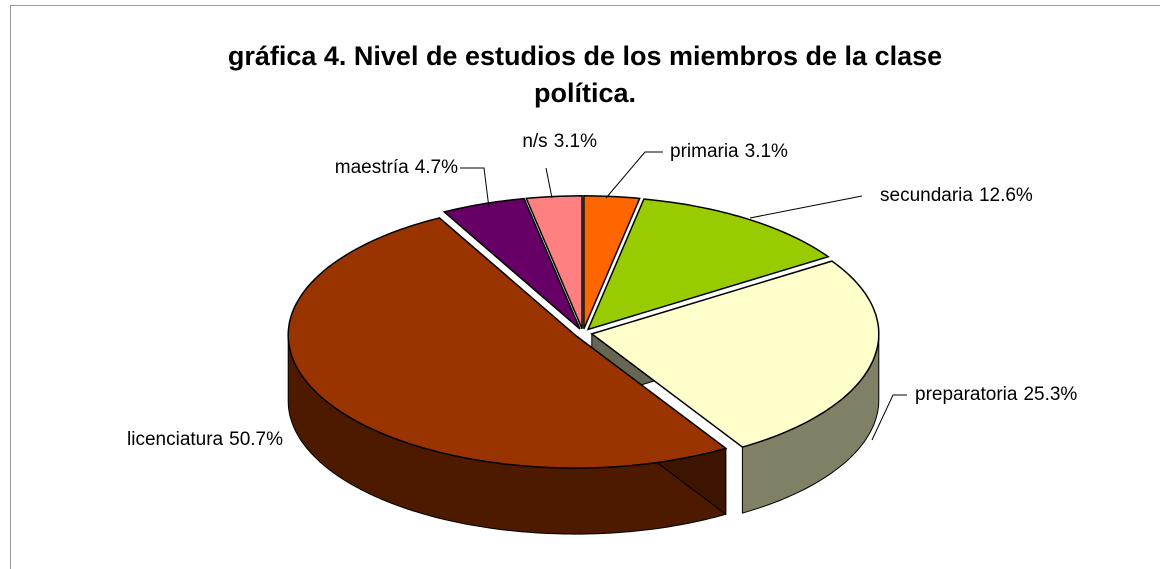 This screenshot has height=569, width=1160. I want to click on category-label: secundaria, so click(926, 195).